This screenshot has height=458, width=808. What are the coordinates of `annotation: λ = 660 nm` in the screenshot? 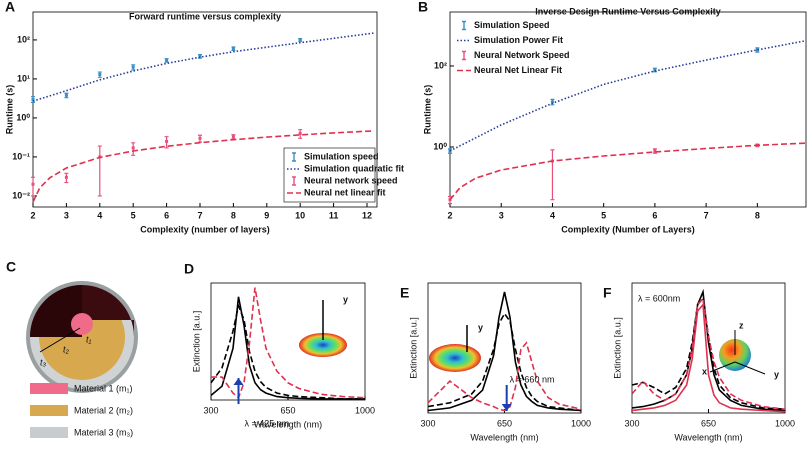 It's located at (532, 379).